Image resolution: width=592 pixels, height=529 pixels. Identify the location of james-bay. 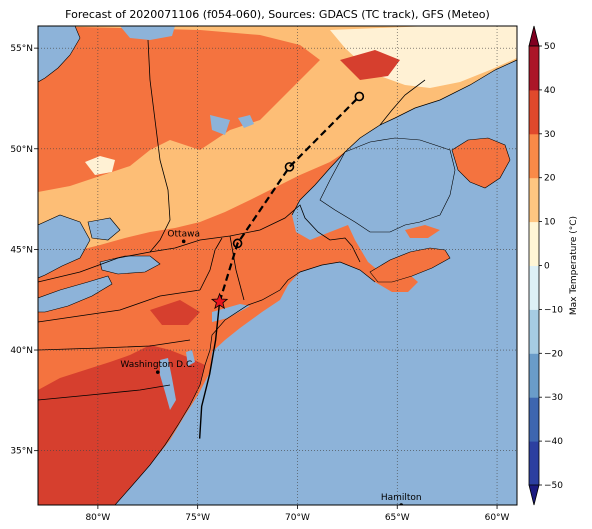
(59, 54).